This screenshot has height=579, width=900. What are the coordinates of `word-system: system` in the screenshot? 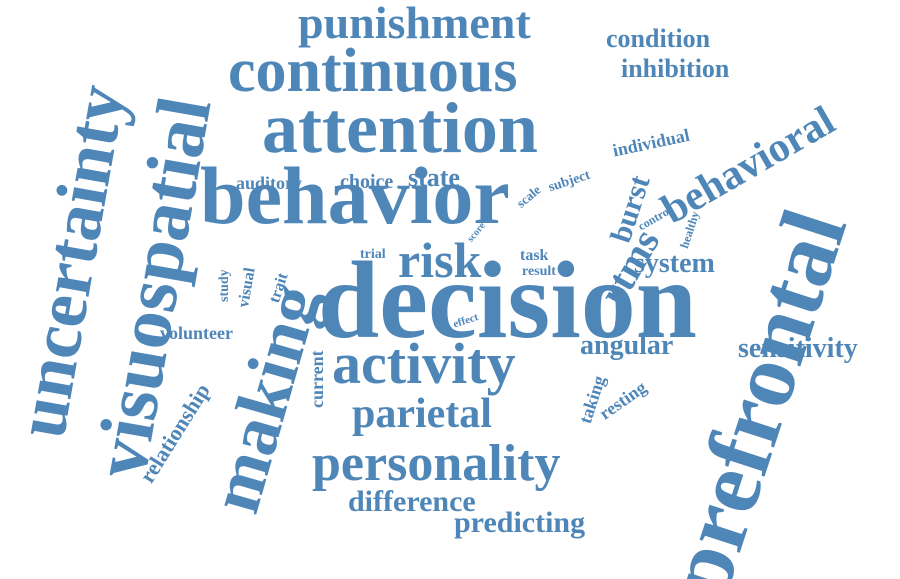 It's located at (674, 263).